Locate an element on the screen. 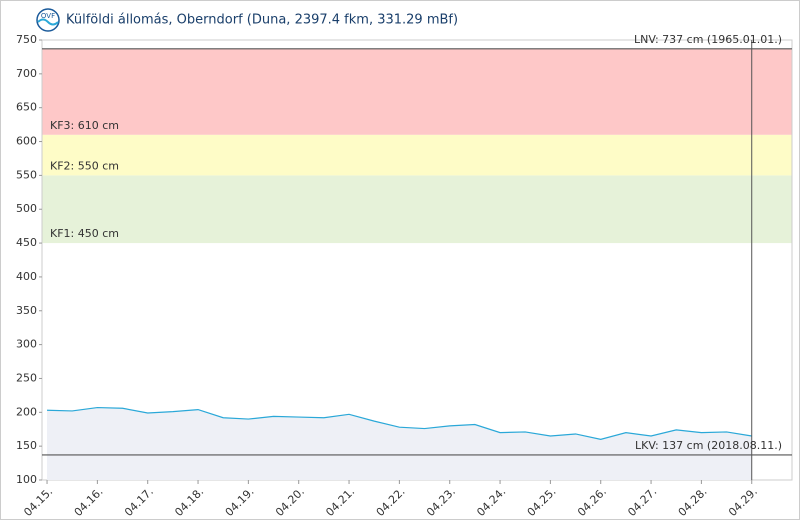 The width and height of the screenshot is (800, 520). band-label: KF2: 550 cm is located at coordinates (84, 165).